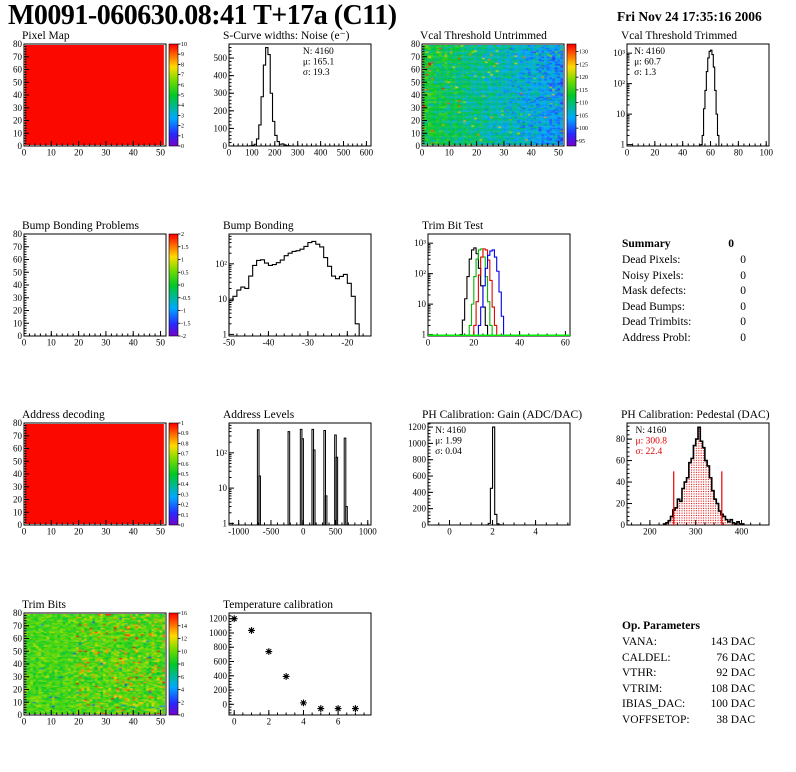 The width and height of the screenshot is (796, 772). I want to click on svg-text: S-Curve widths: Noise (e⁻), so click(286, 36).